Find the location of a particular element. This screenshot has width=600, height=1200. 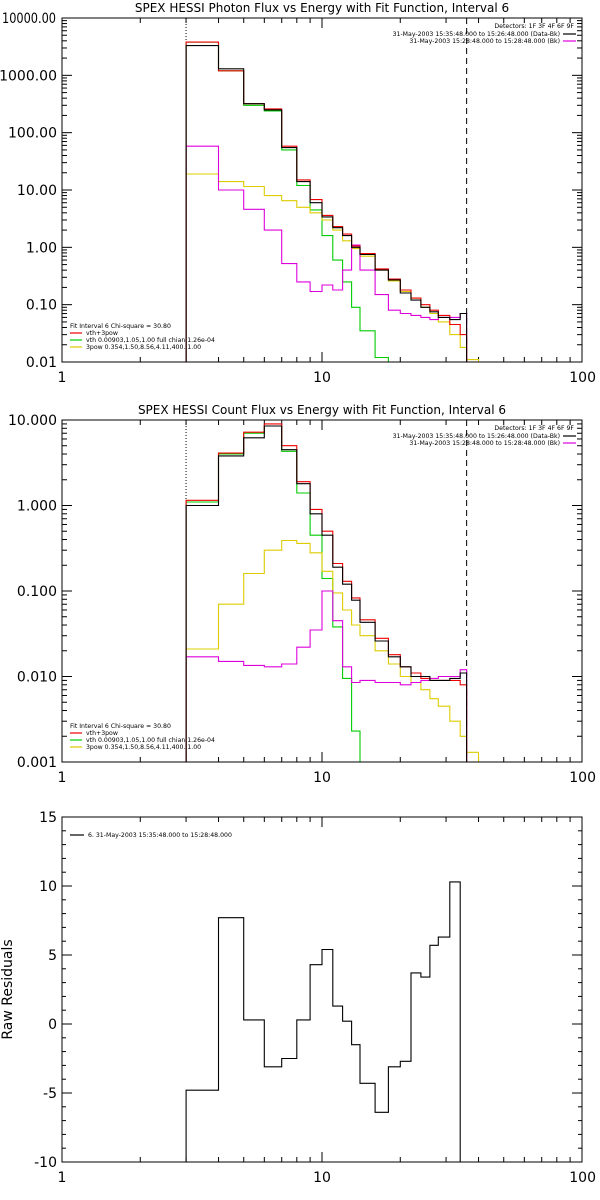

y-tick-label: 10 is located at coordinates (48, 887).